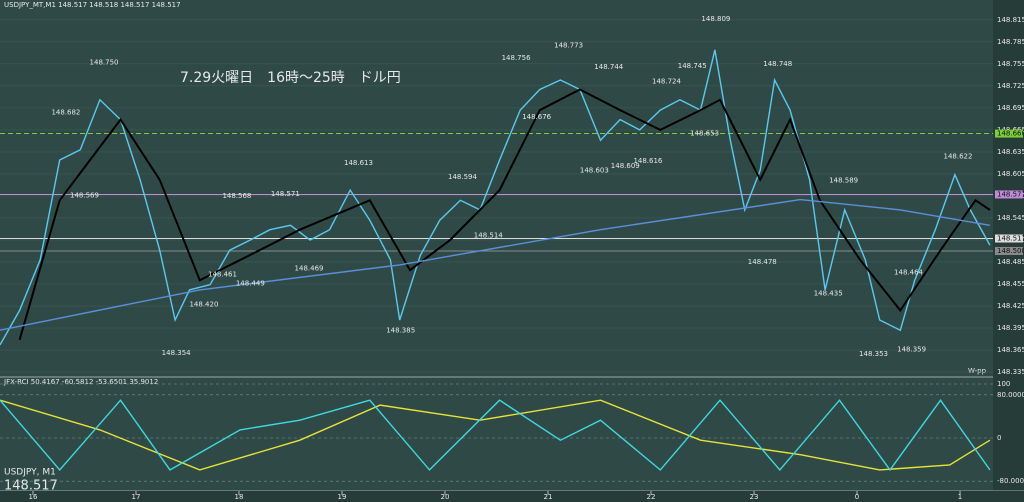 This screenshot has height=502, width=1024. I want to click on price-annotation: 148.622, so click(958, 156).